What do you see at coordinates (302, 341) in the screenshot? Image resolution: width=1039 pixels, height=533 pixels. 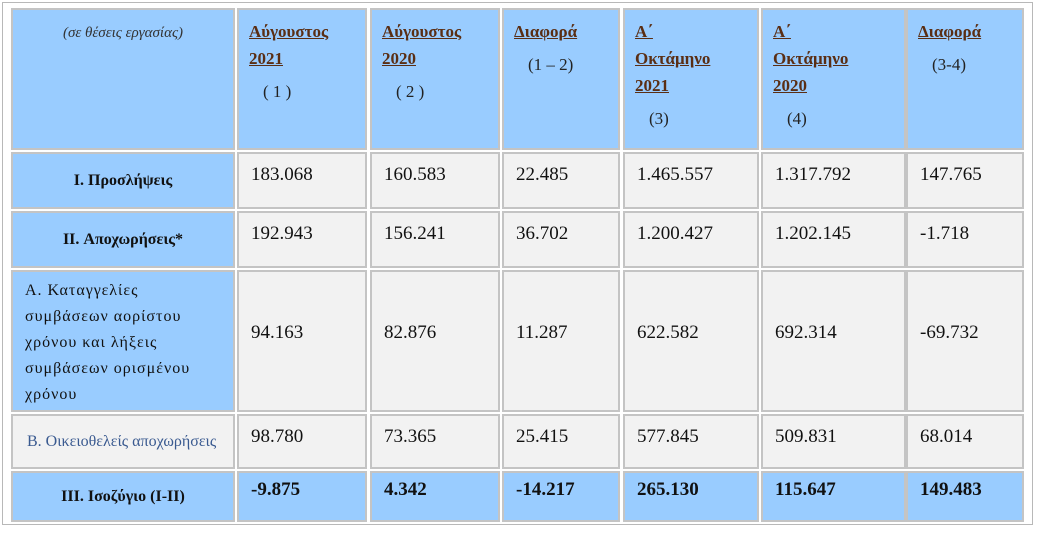 I see `value-cell: 94.163` at bounding box center [302, 341].